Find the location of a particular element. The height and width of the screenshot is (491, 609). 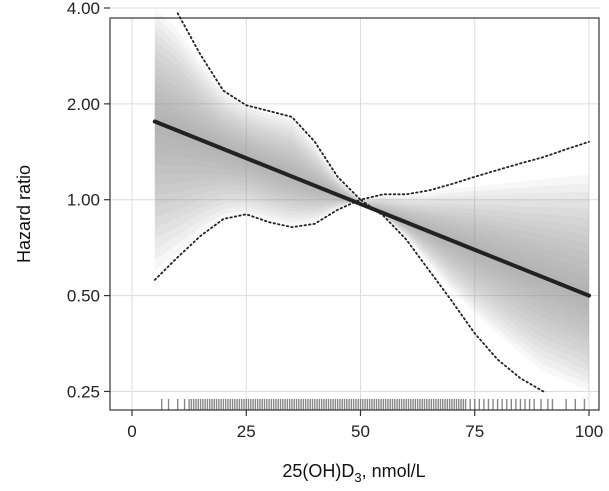

x-tick-label-1: 25 is located at coordinates (246, 431).